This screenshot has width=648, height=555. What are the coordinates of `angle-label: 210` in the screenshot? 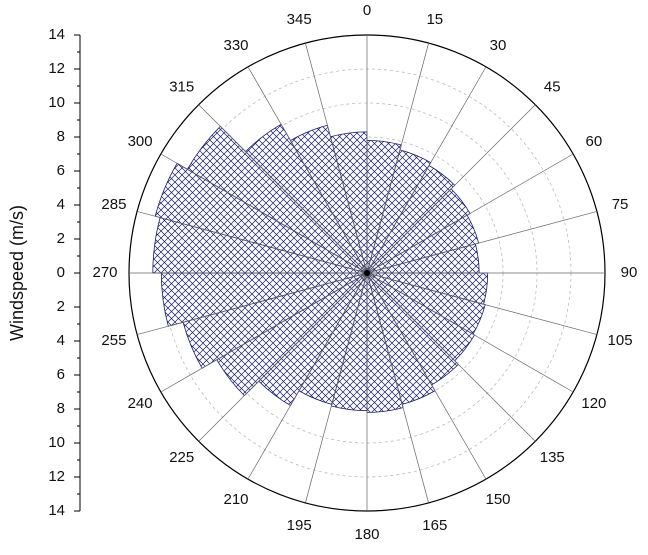 It's located at (235, 499).